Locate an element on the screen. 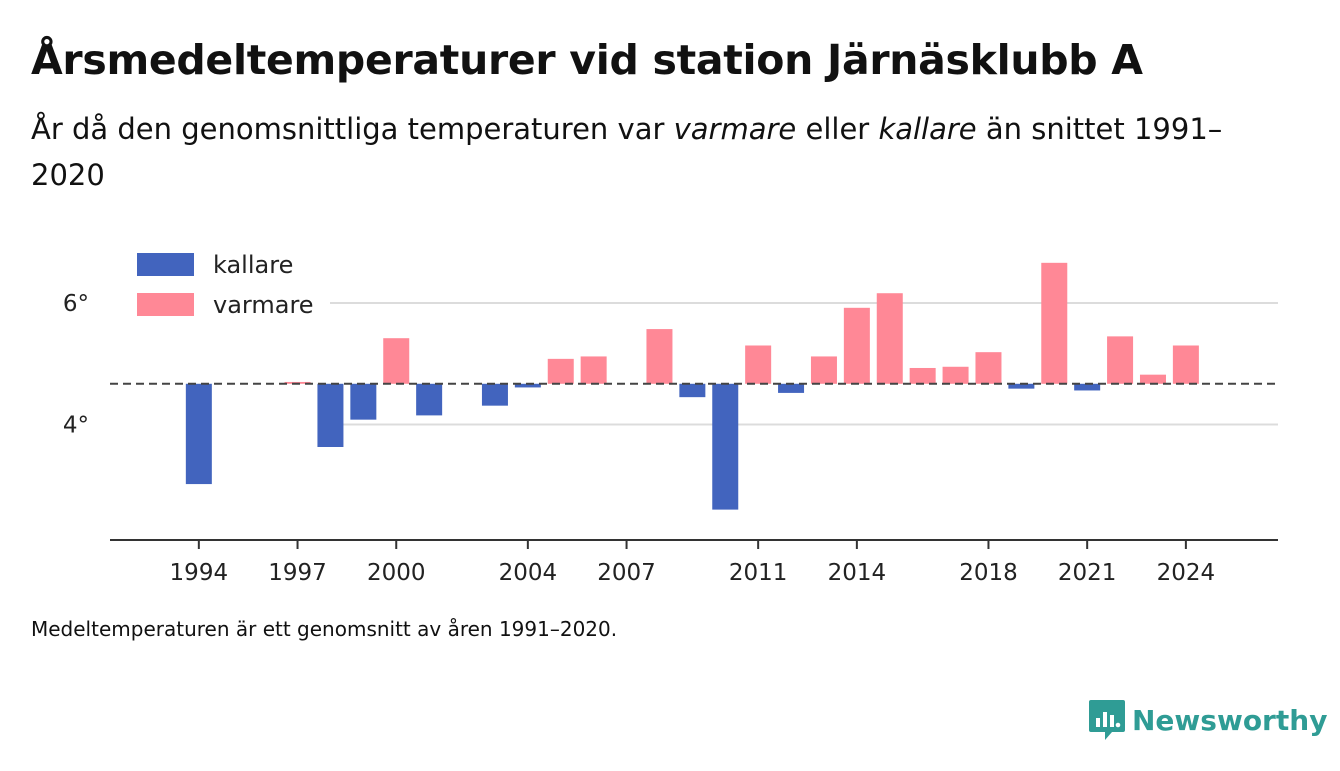  y-tick-label: 6° is located at coordinates (76, 304).